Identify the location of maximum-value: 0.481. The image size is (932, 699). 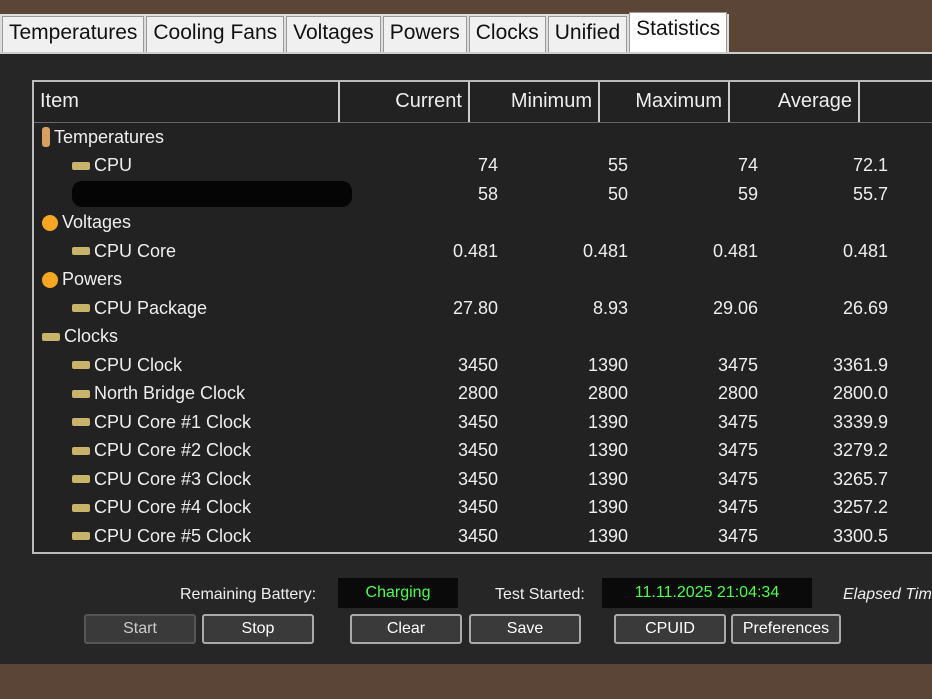
(735, 250).